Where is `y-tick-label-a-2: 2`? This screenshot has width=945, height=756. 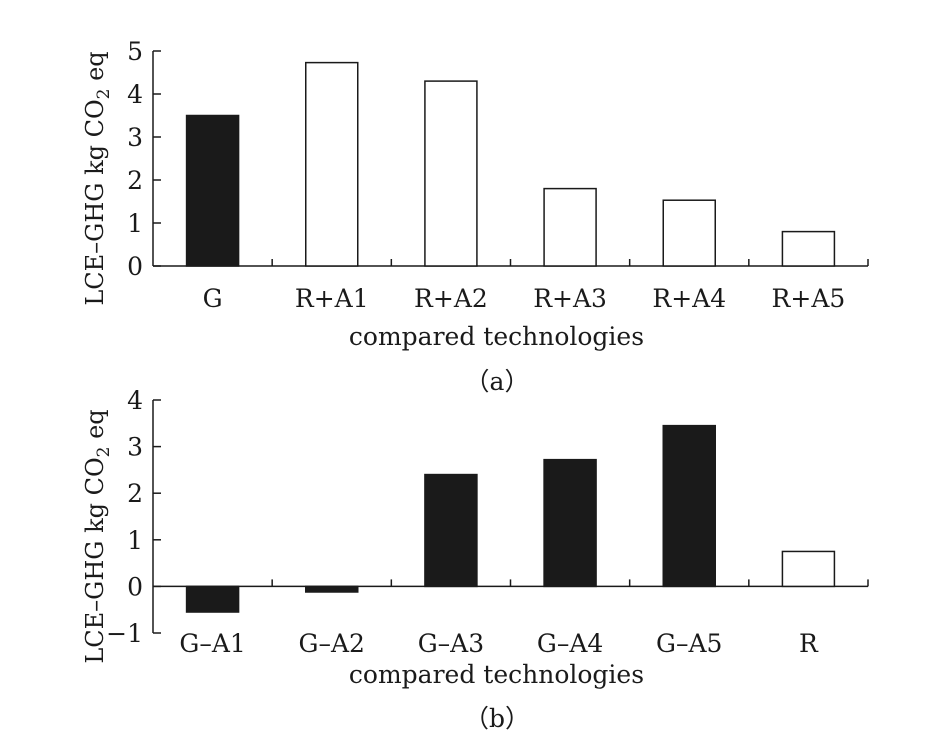
y-tick-label-a-2: 2 is located at coordinates (135, 180).